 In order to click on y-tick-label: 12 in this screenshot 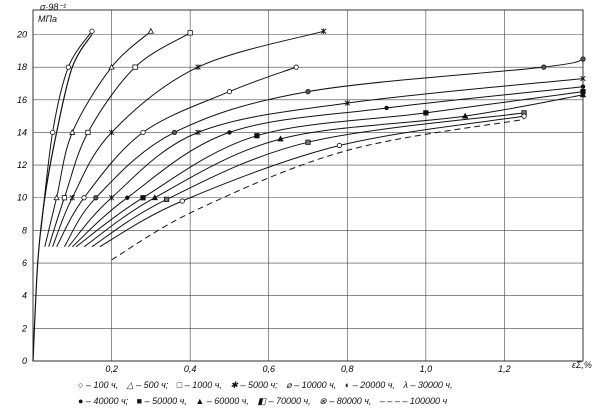, I will do `click(22, 165)`.